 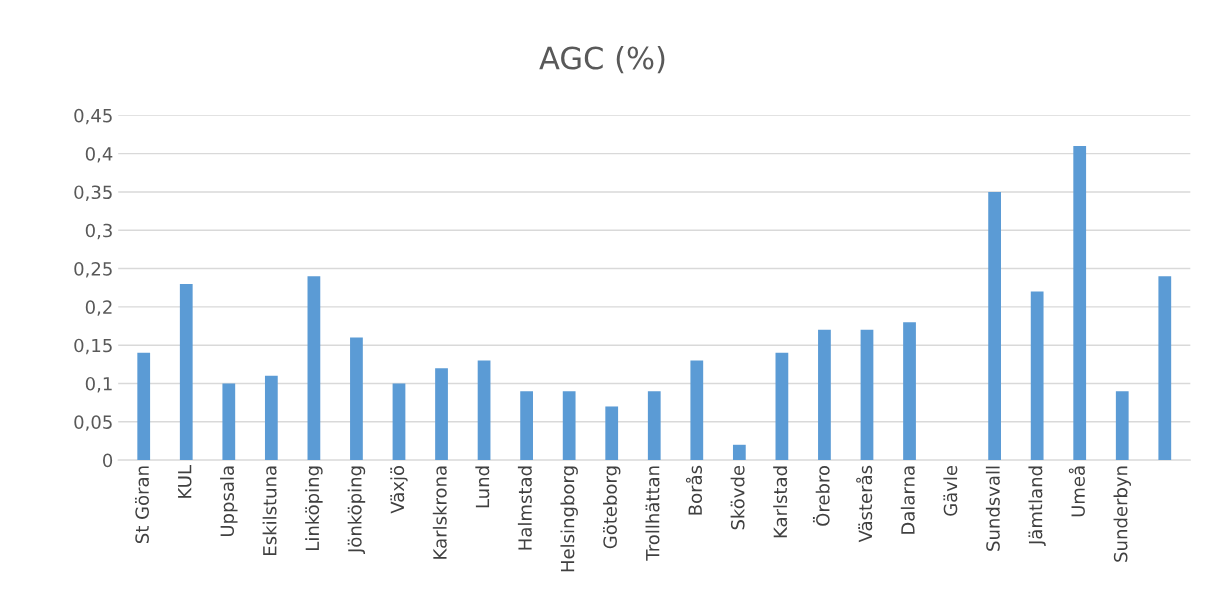 I want to click on x-tick-label: Gävle, so click(x=950, y=490).